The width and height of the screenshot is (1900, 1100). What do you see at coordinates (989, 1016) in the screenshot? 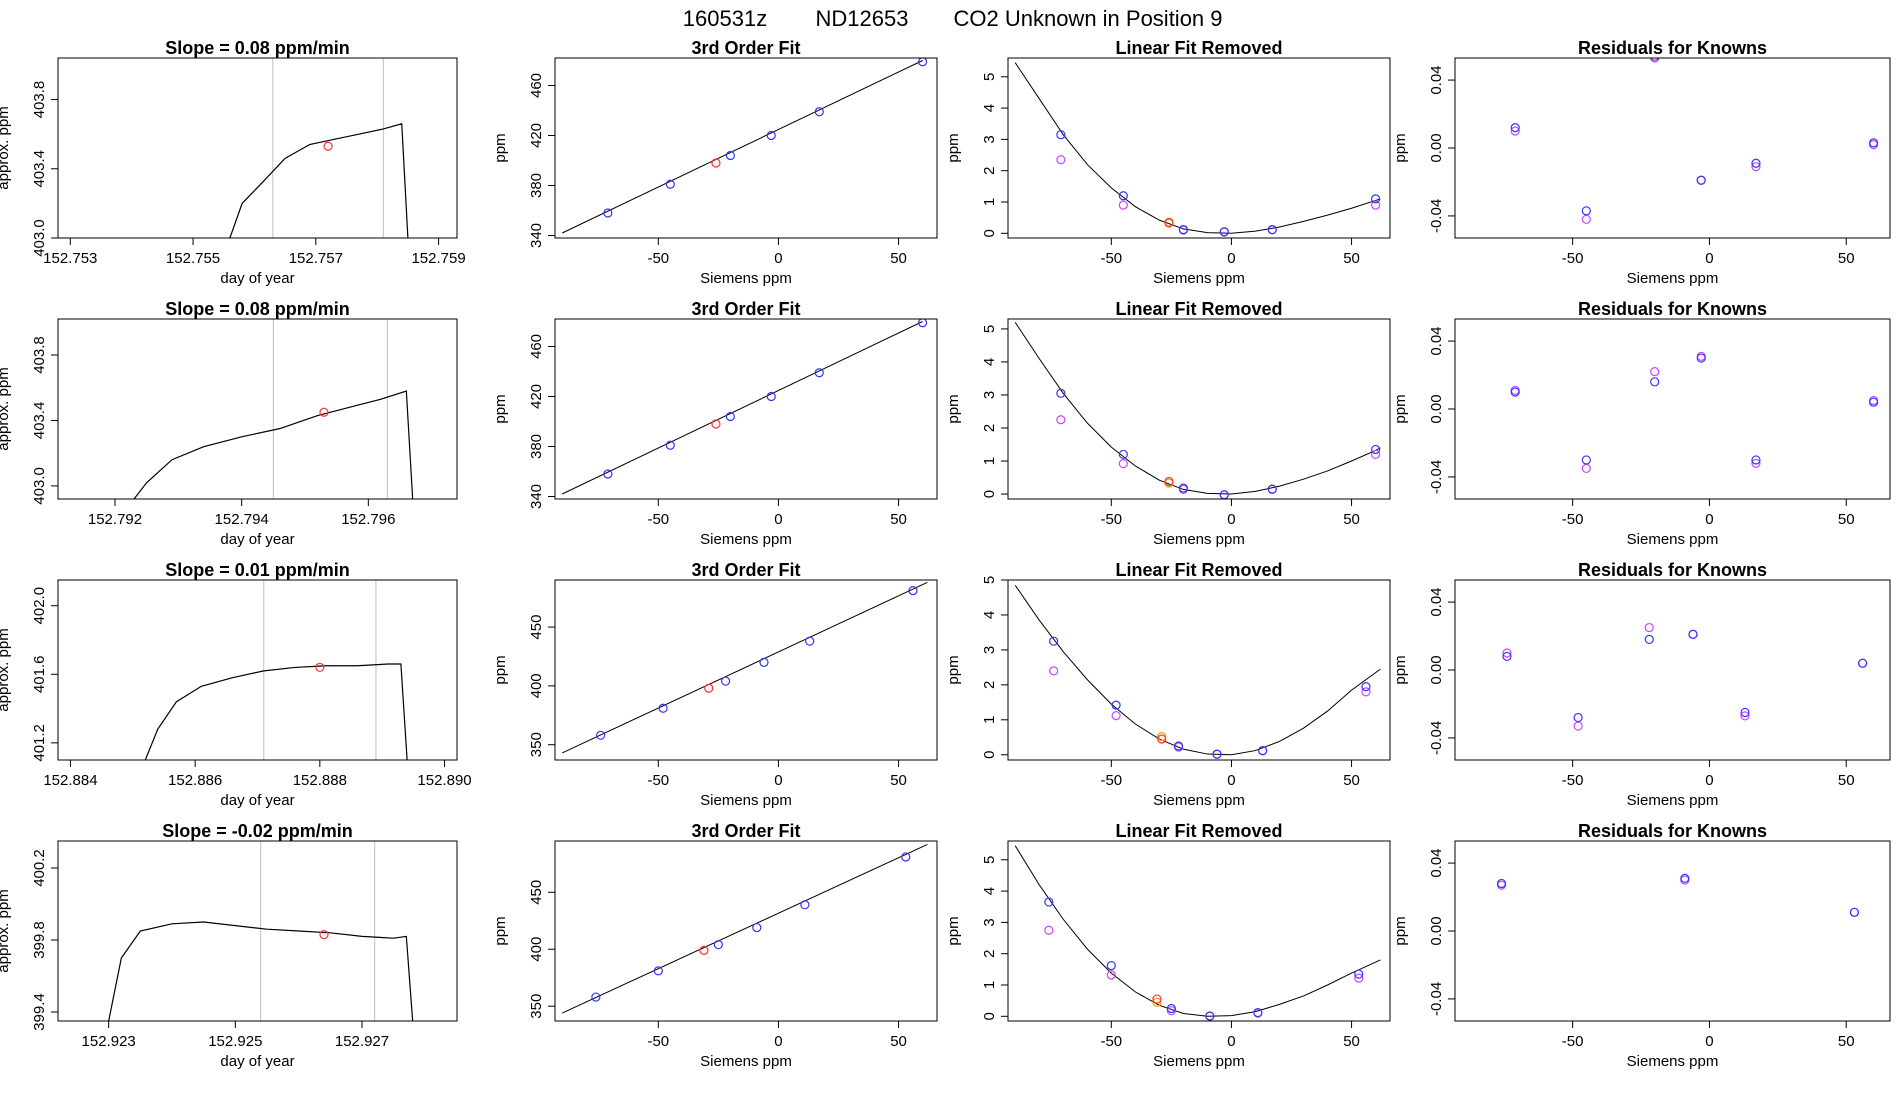
I see `y-tick-label: 0` at bounding box center [989, 1016].